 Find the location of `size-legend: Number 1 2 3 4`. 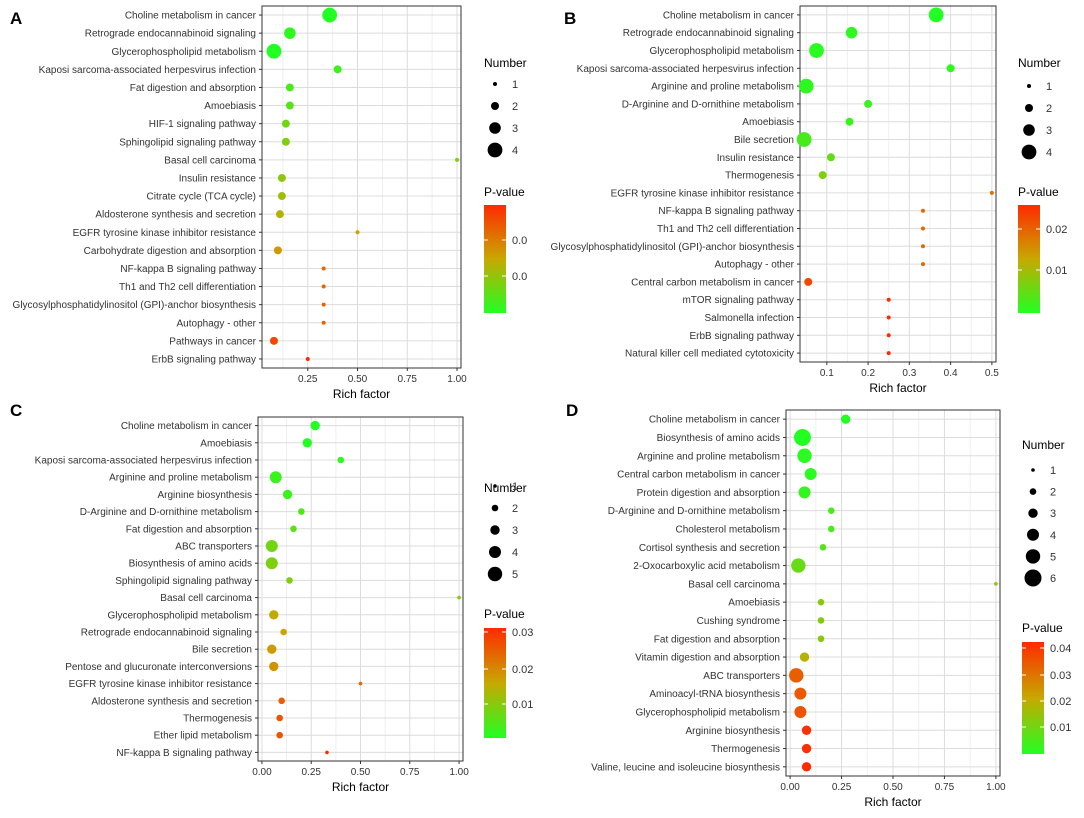

size-legend: Number 1 2 3 4 is located at coordinates (505, 107).